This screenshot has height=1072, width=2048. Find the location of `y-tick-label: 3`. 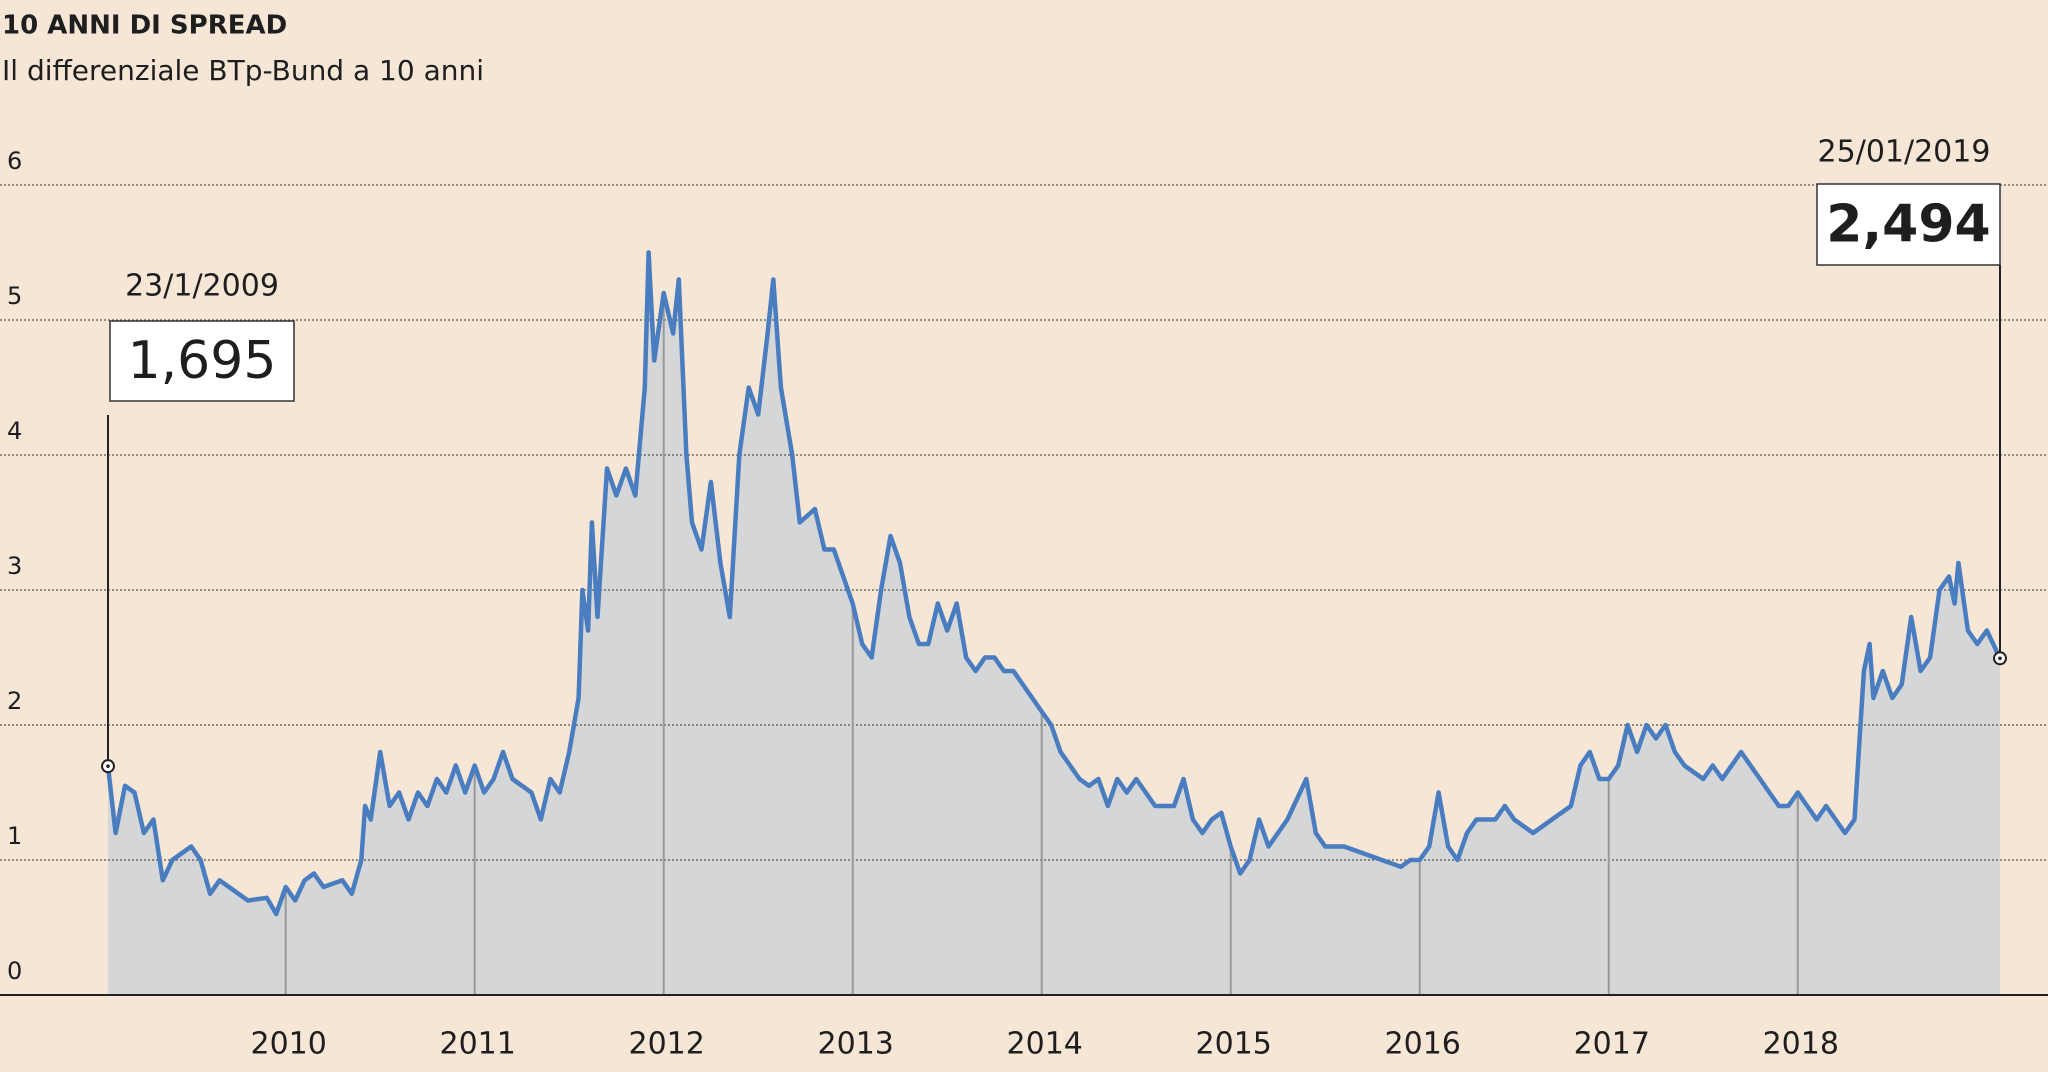

y-tick-label: 3 is located at coordinates (14, 566).